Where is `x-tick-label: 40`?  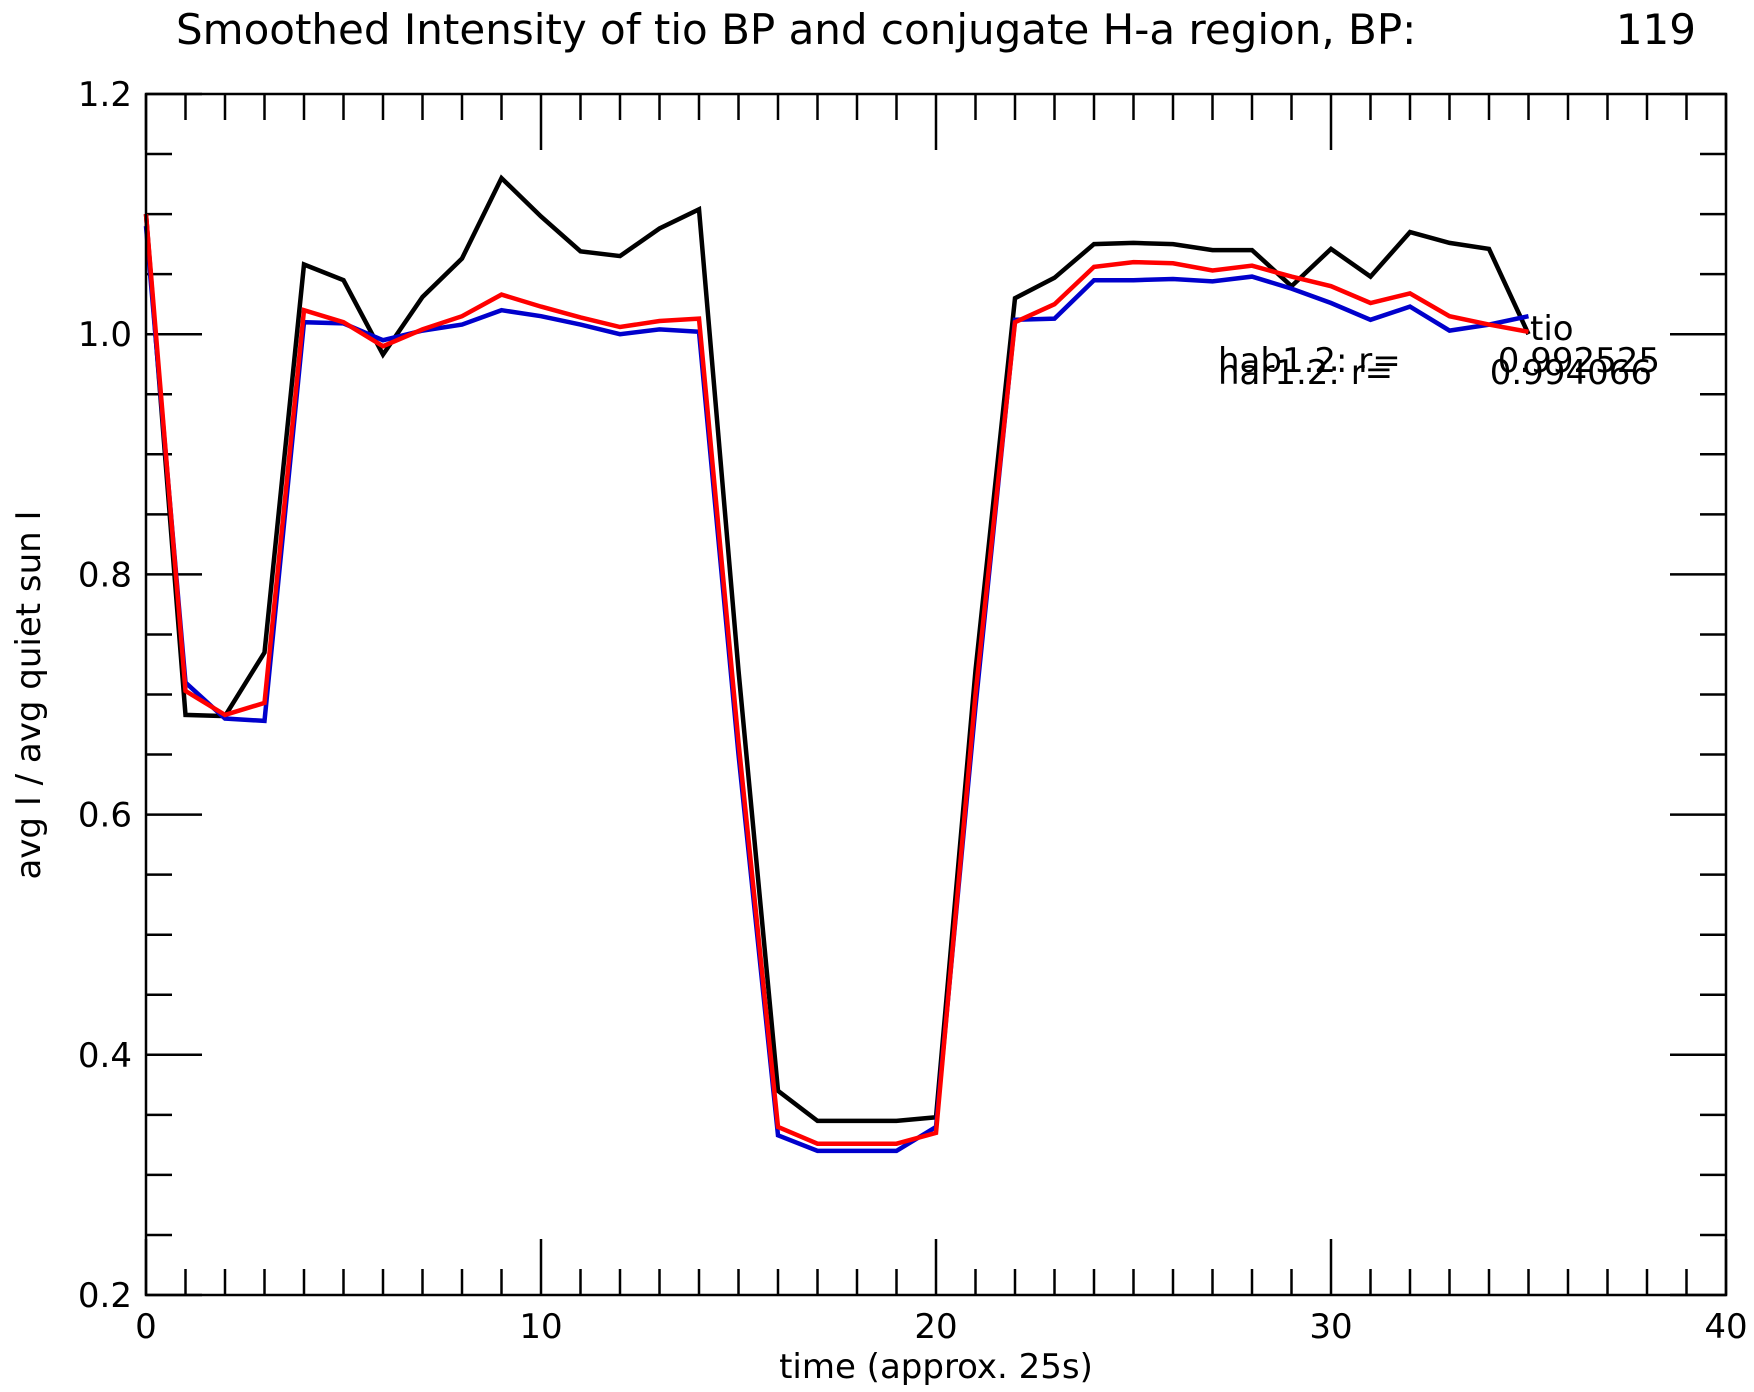
x-tick-label: 40 is located at coordinates (1725, 1327).